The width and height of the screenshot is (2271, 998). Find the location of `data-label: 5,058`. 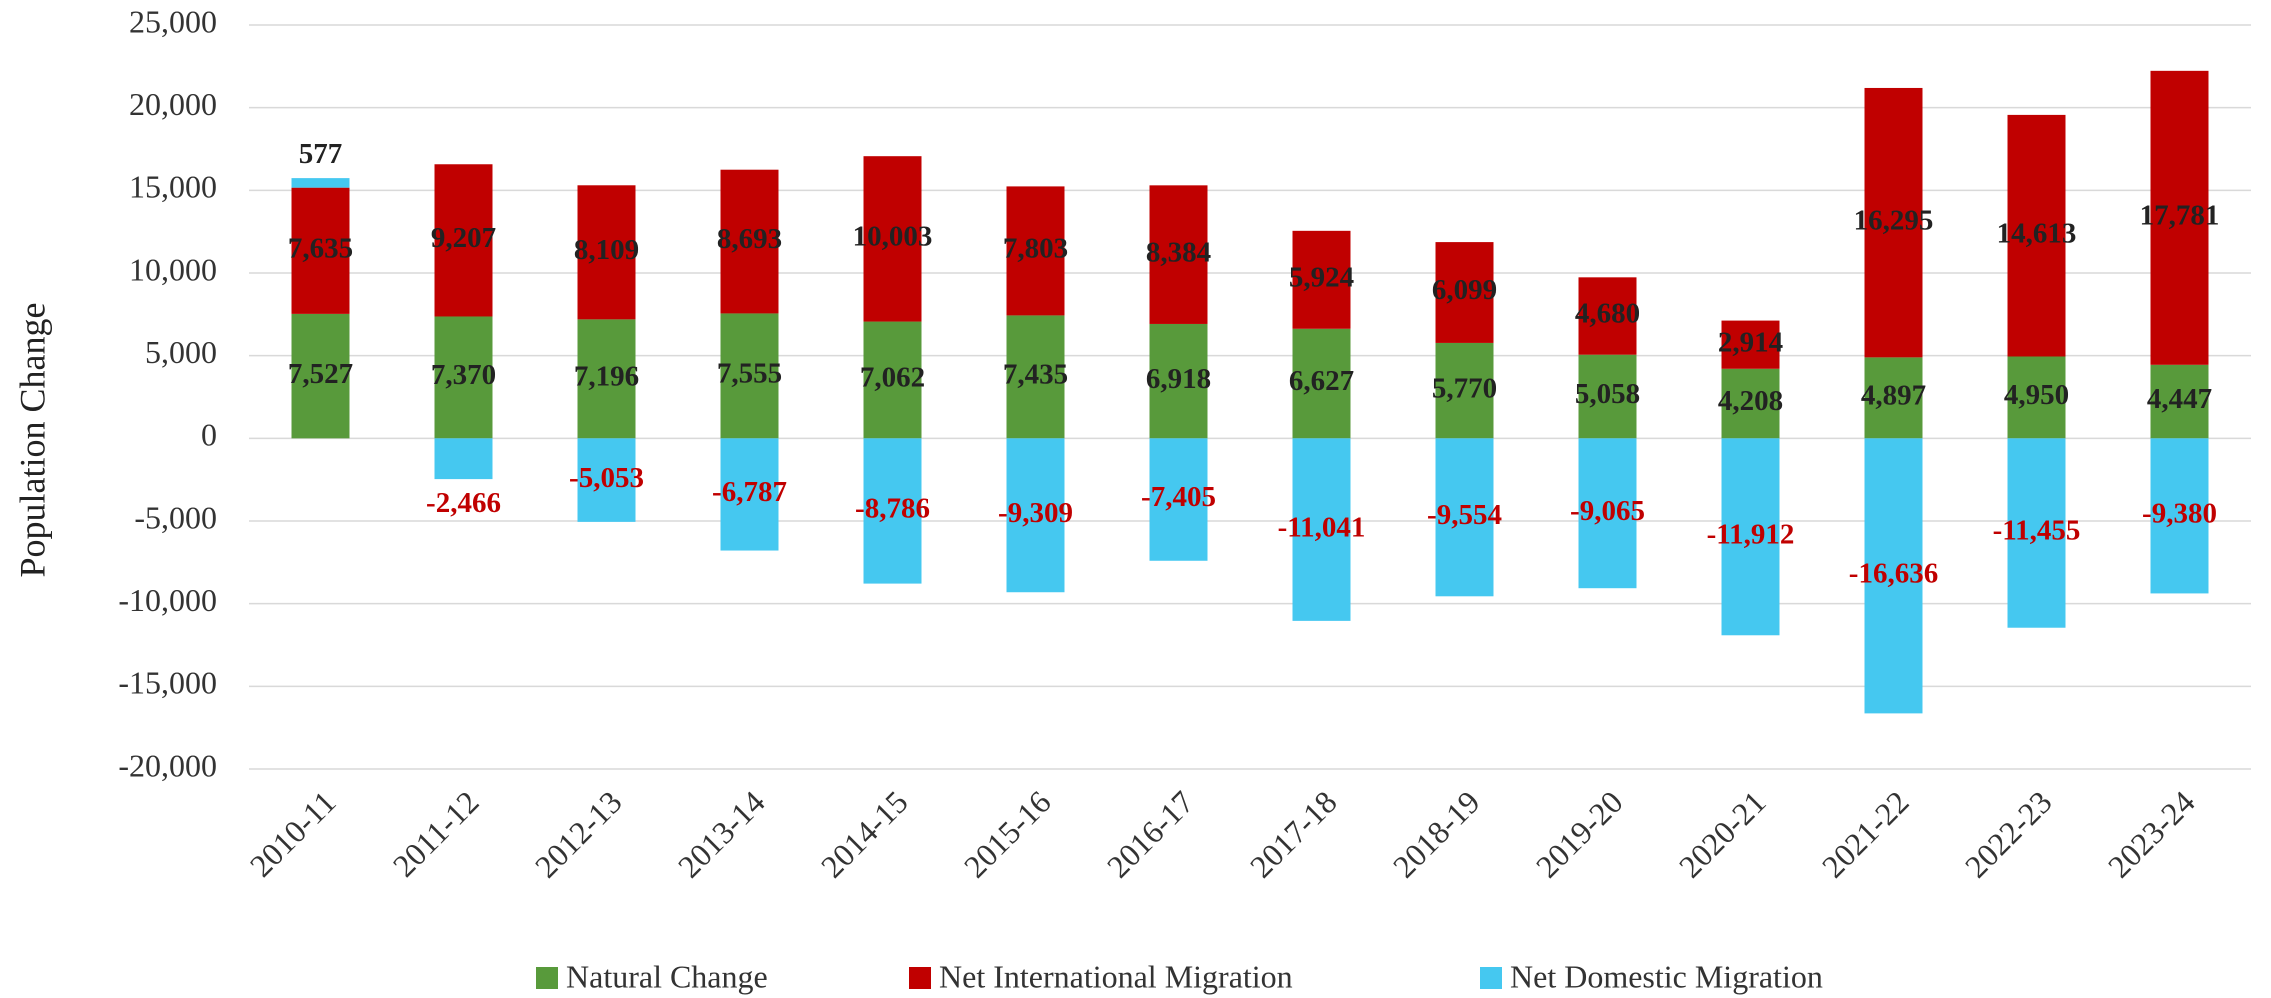

data-label: 5,058 is located at coordinates (1607, 394).